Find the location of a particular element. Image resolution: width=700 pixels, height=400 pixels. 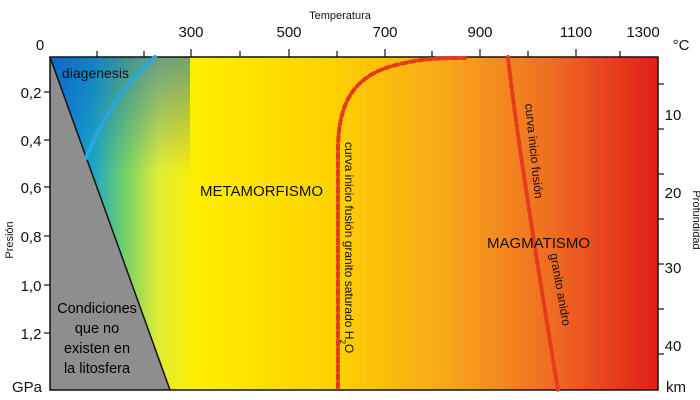

water-saturated-curve-label: curva inicio fusión granito saturado H2O is located at coordinates (348, 247).